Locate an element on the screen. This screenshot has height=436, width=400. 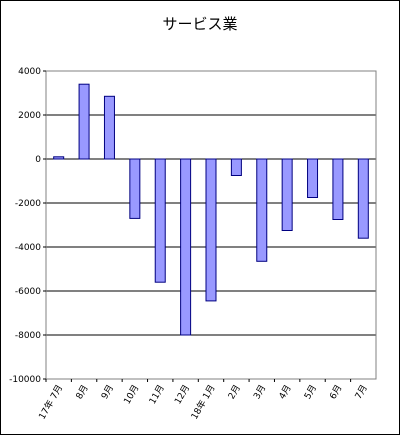
x-tick-label: 8月 is located at coordinates (82, 392).